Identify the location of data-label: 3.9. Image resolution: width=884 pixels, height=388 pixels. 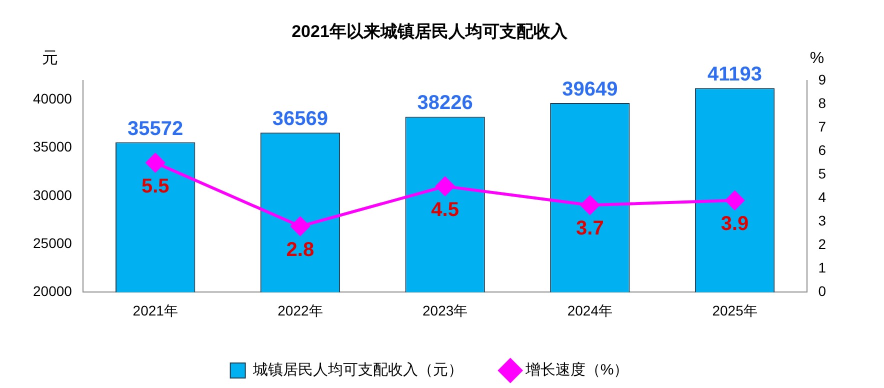
(734, 223).